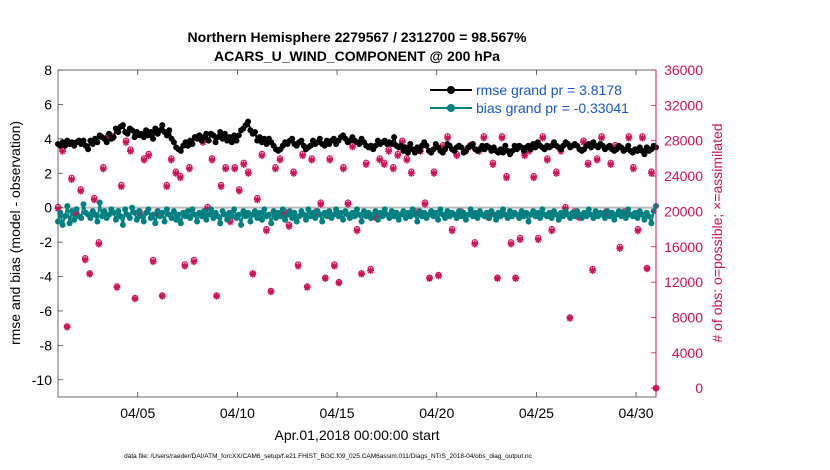  I want to click on y-tick-label-left: 2, so click(48, 173).